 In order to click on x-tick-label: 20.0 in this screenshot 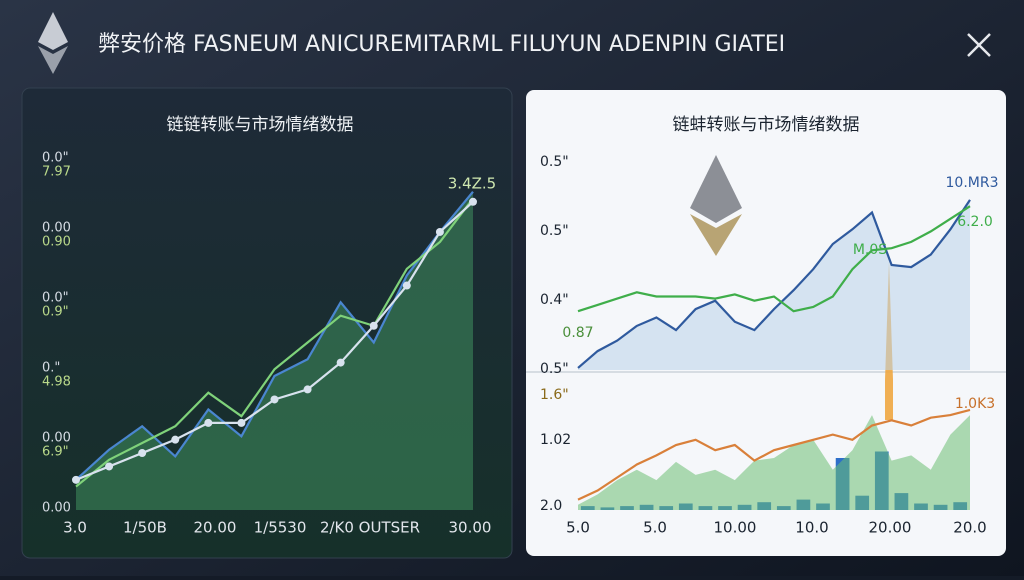, I will do `click(969, 528)`.